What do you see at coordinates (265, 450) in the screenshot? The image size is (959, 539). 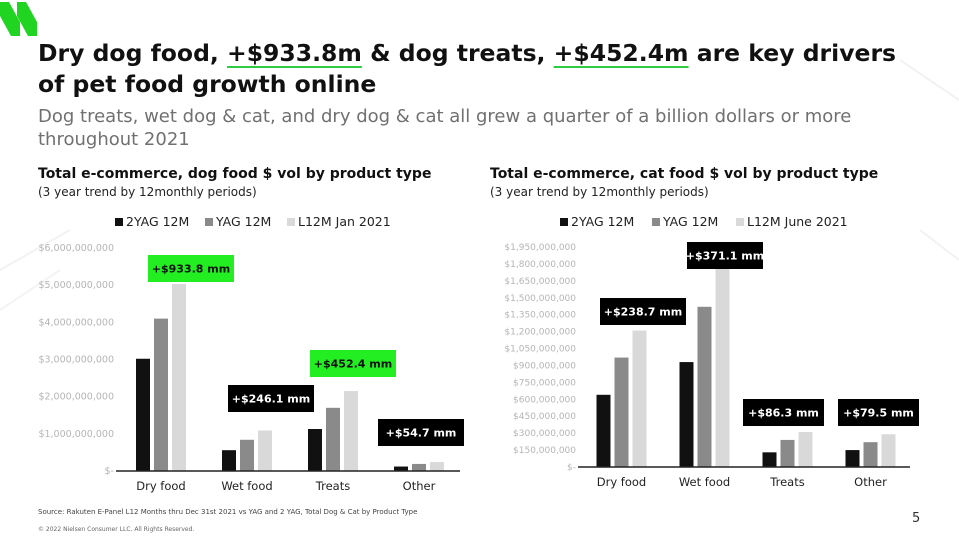 I see `bar-wet-food-l12m-jan-2021` at bounding box center [265, 450].